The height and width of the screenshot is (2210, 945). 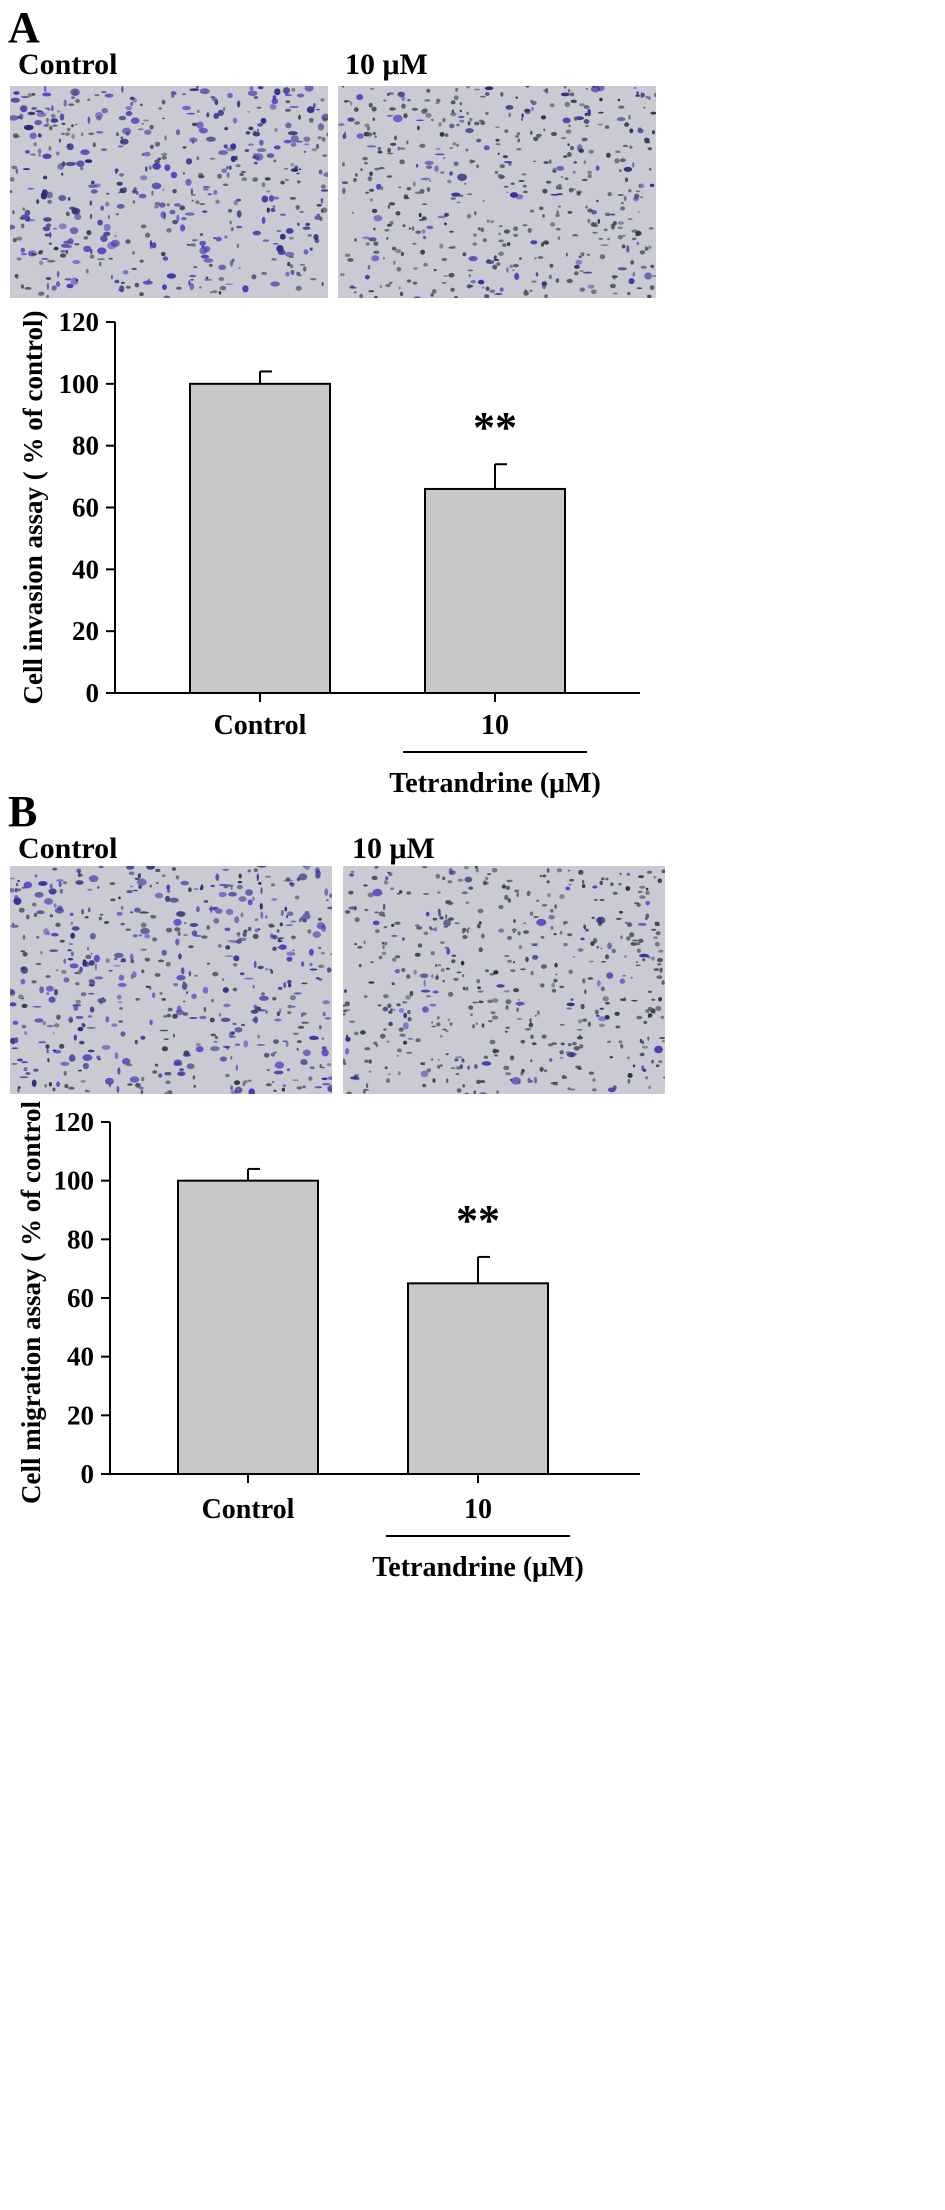 I want to click on panel-b-y-tick-label: 60, so click(x=80, y=1298).